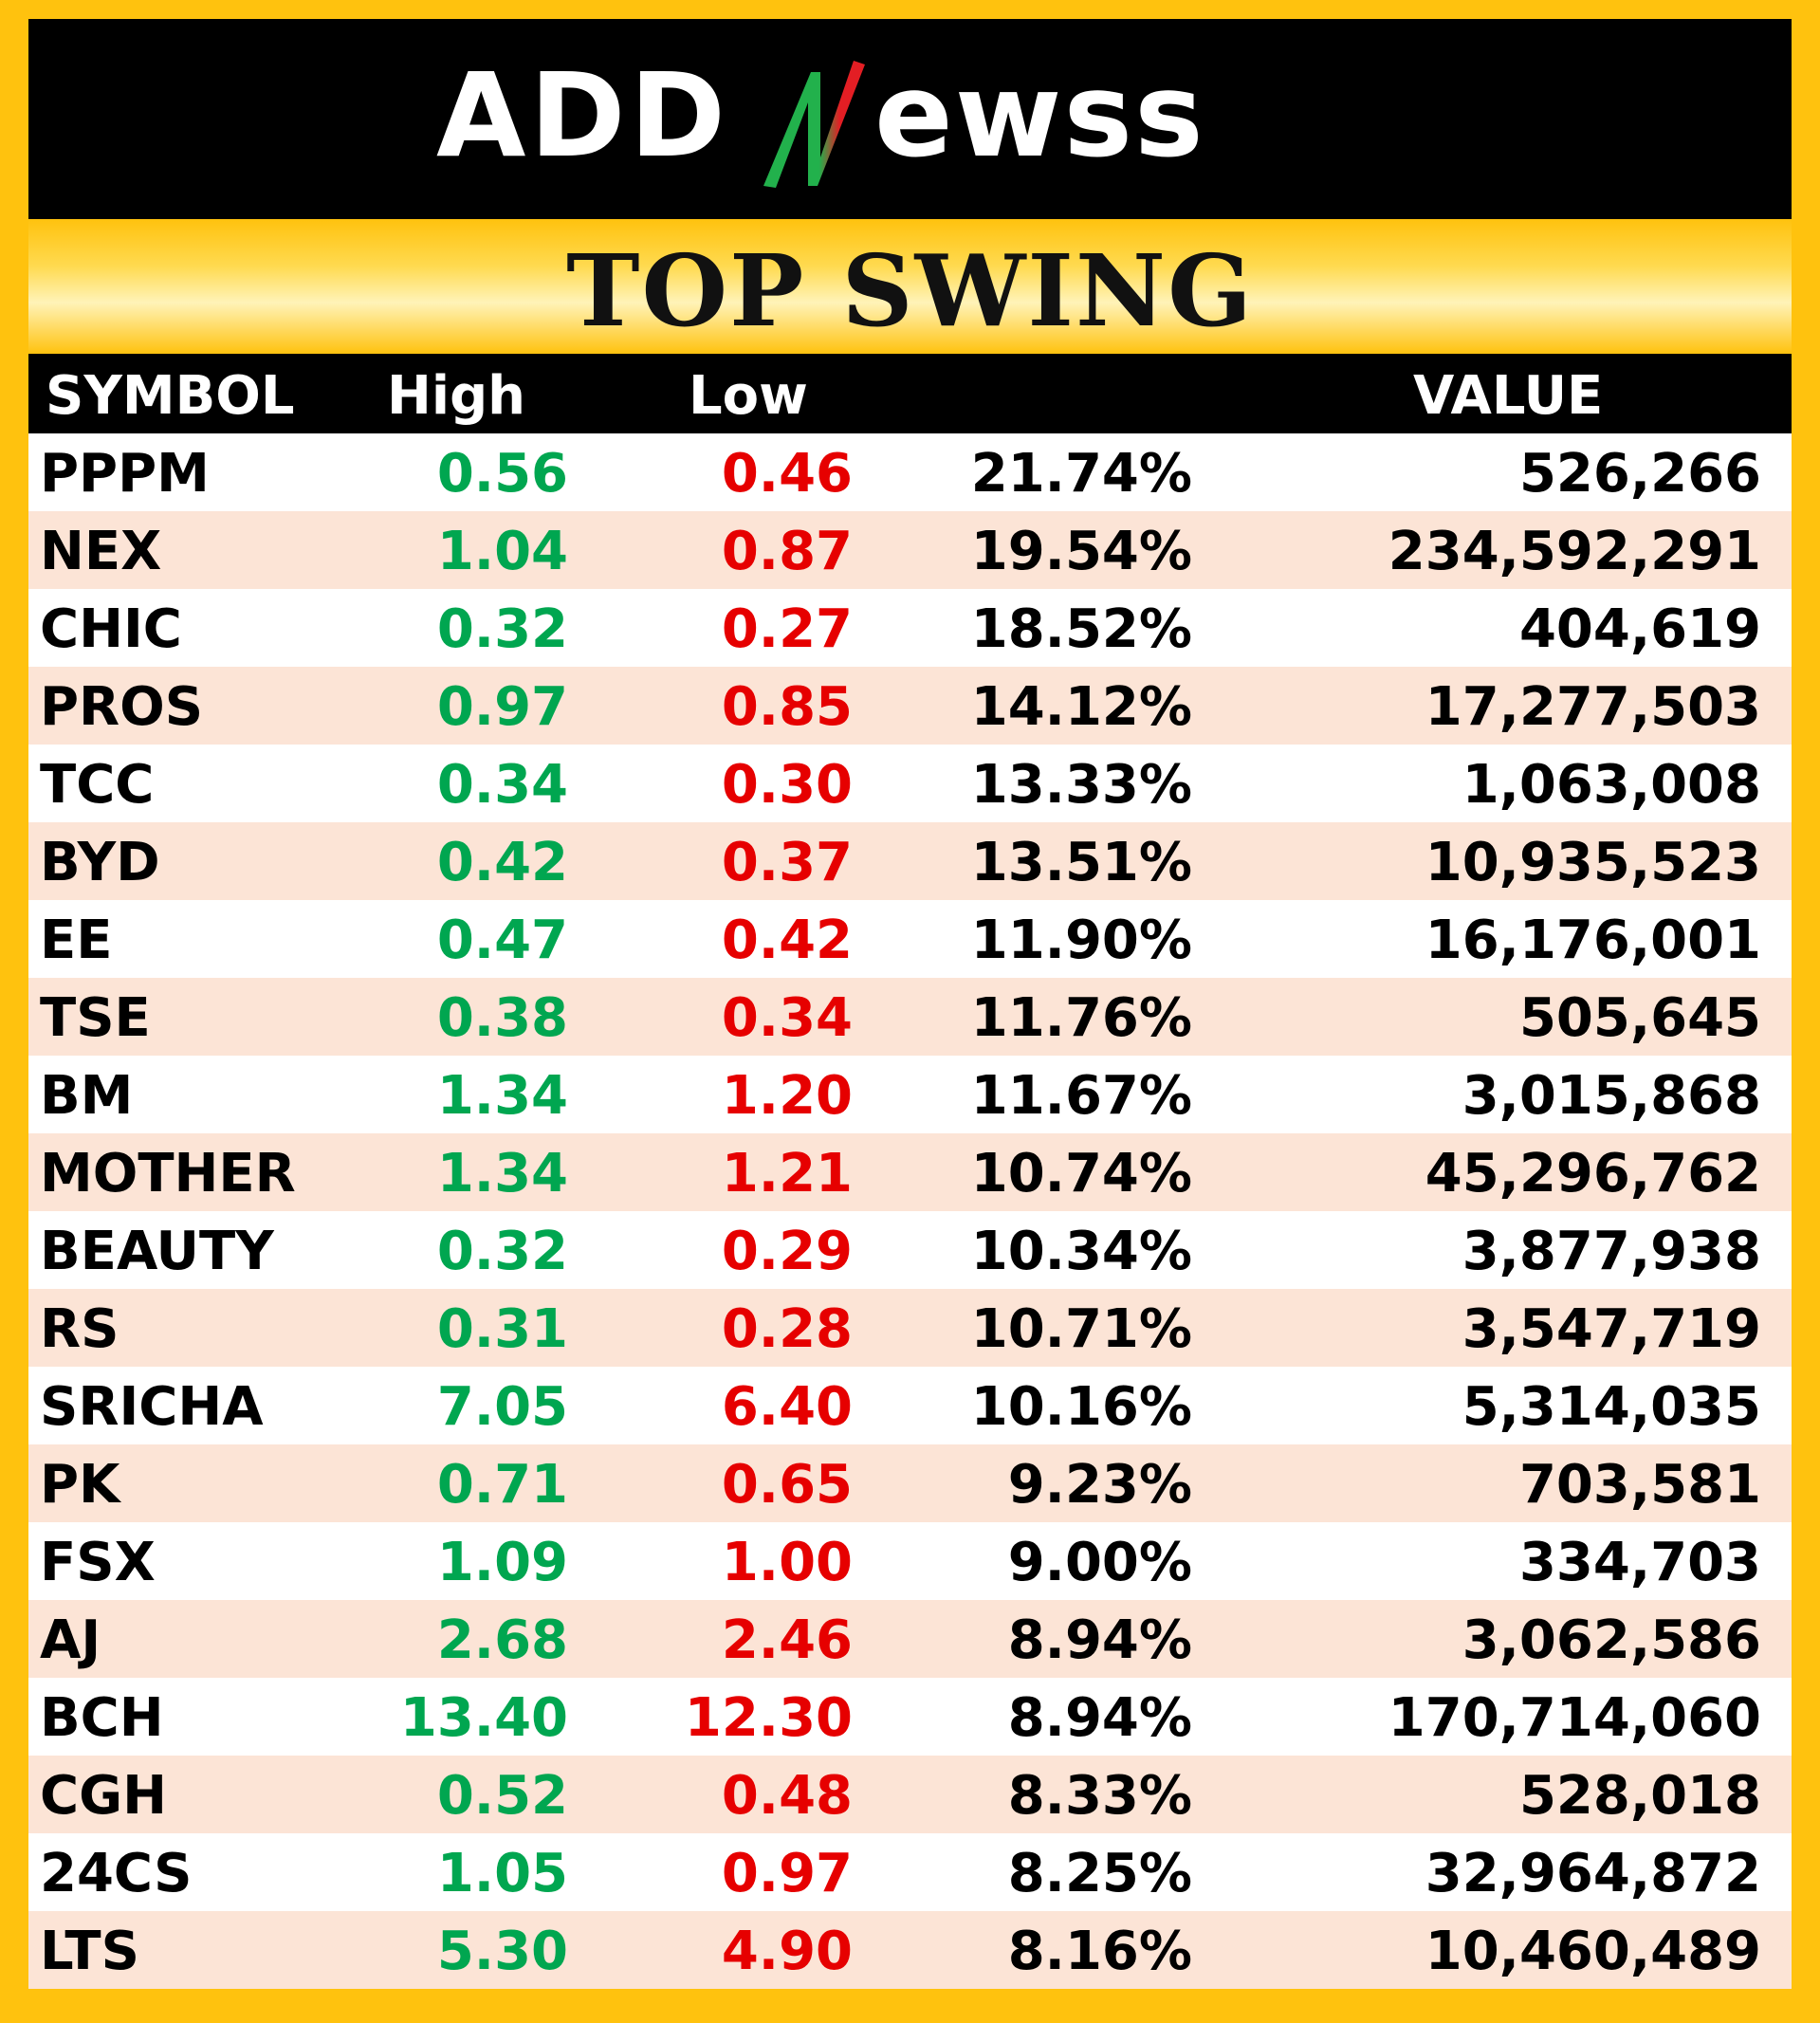  Describe the element at coordinates (1099, 1796) in the screenshot. I see `pct-cell: 8.33%` at that location.